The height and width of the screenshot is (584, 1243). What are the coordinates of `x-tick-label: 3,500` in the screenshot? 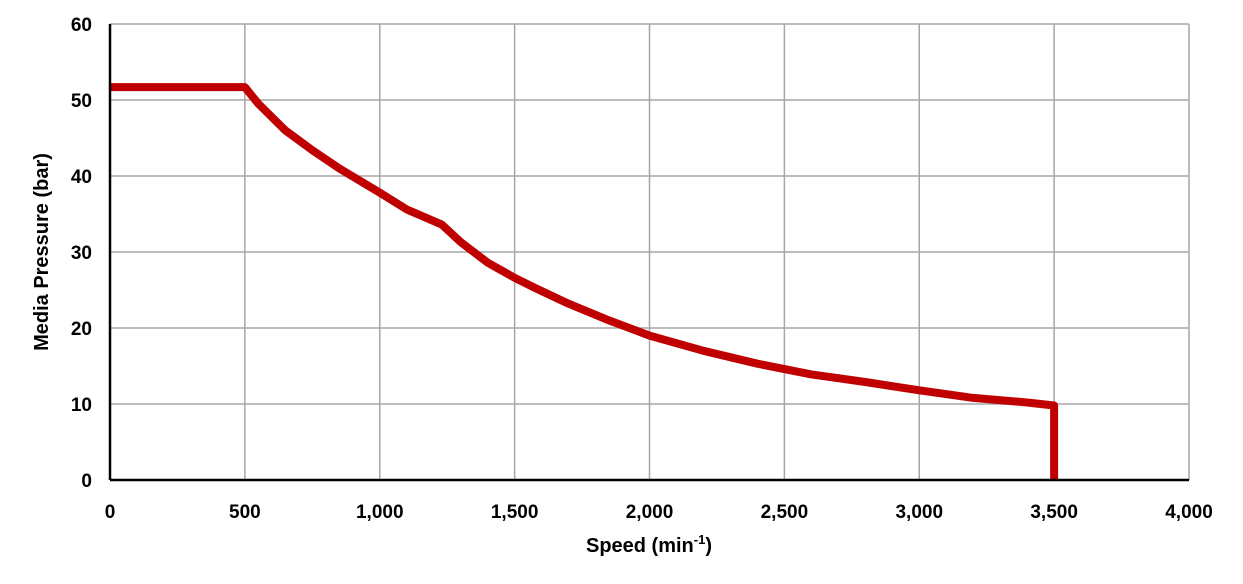 It's located at (1054, 512).